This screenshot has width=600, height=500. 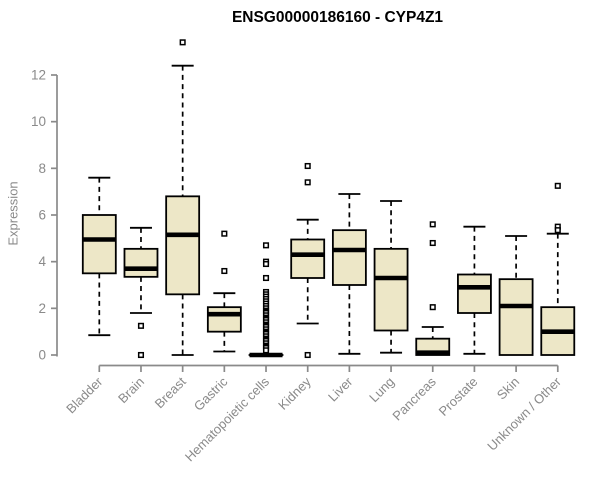 What do you see at coordinates (508, 388) in the screenshot?
I see `x-tick-label-skin: Skin` at bounding box center [508, 388].